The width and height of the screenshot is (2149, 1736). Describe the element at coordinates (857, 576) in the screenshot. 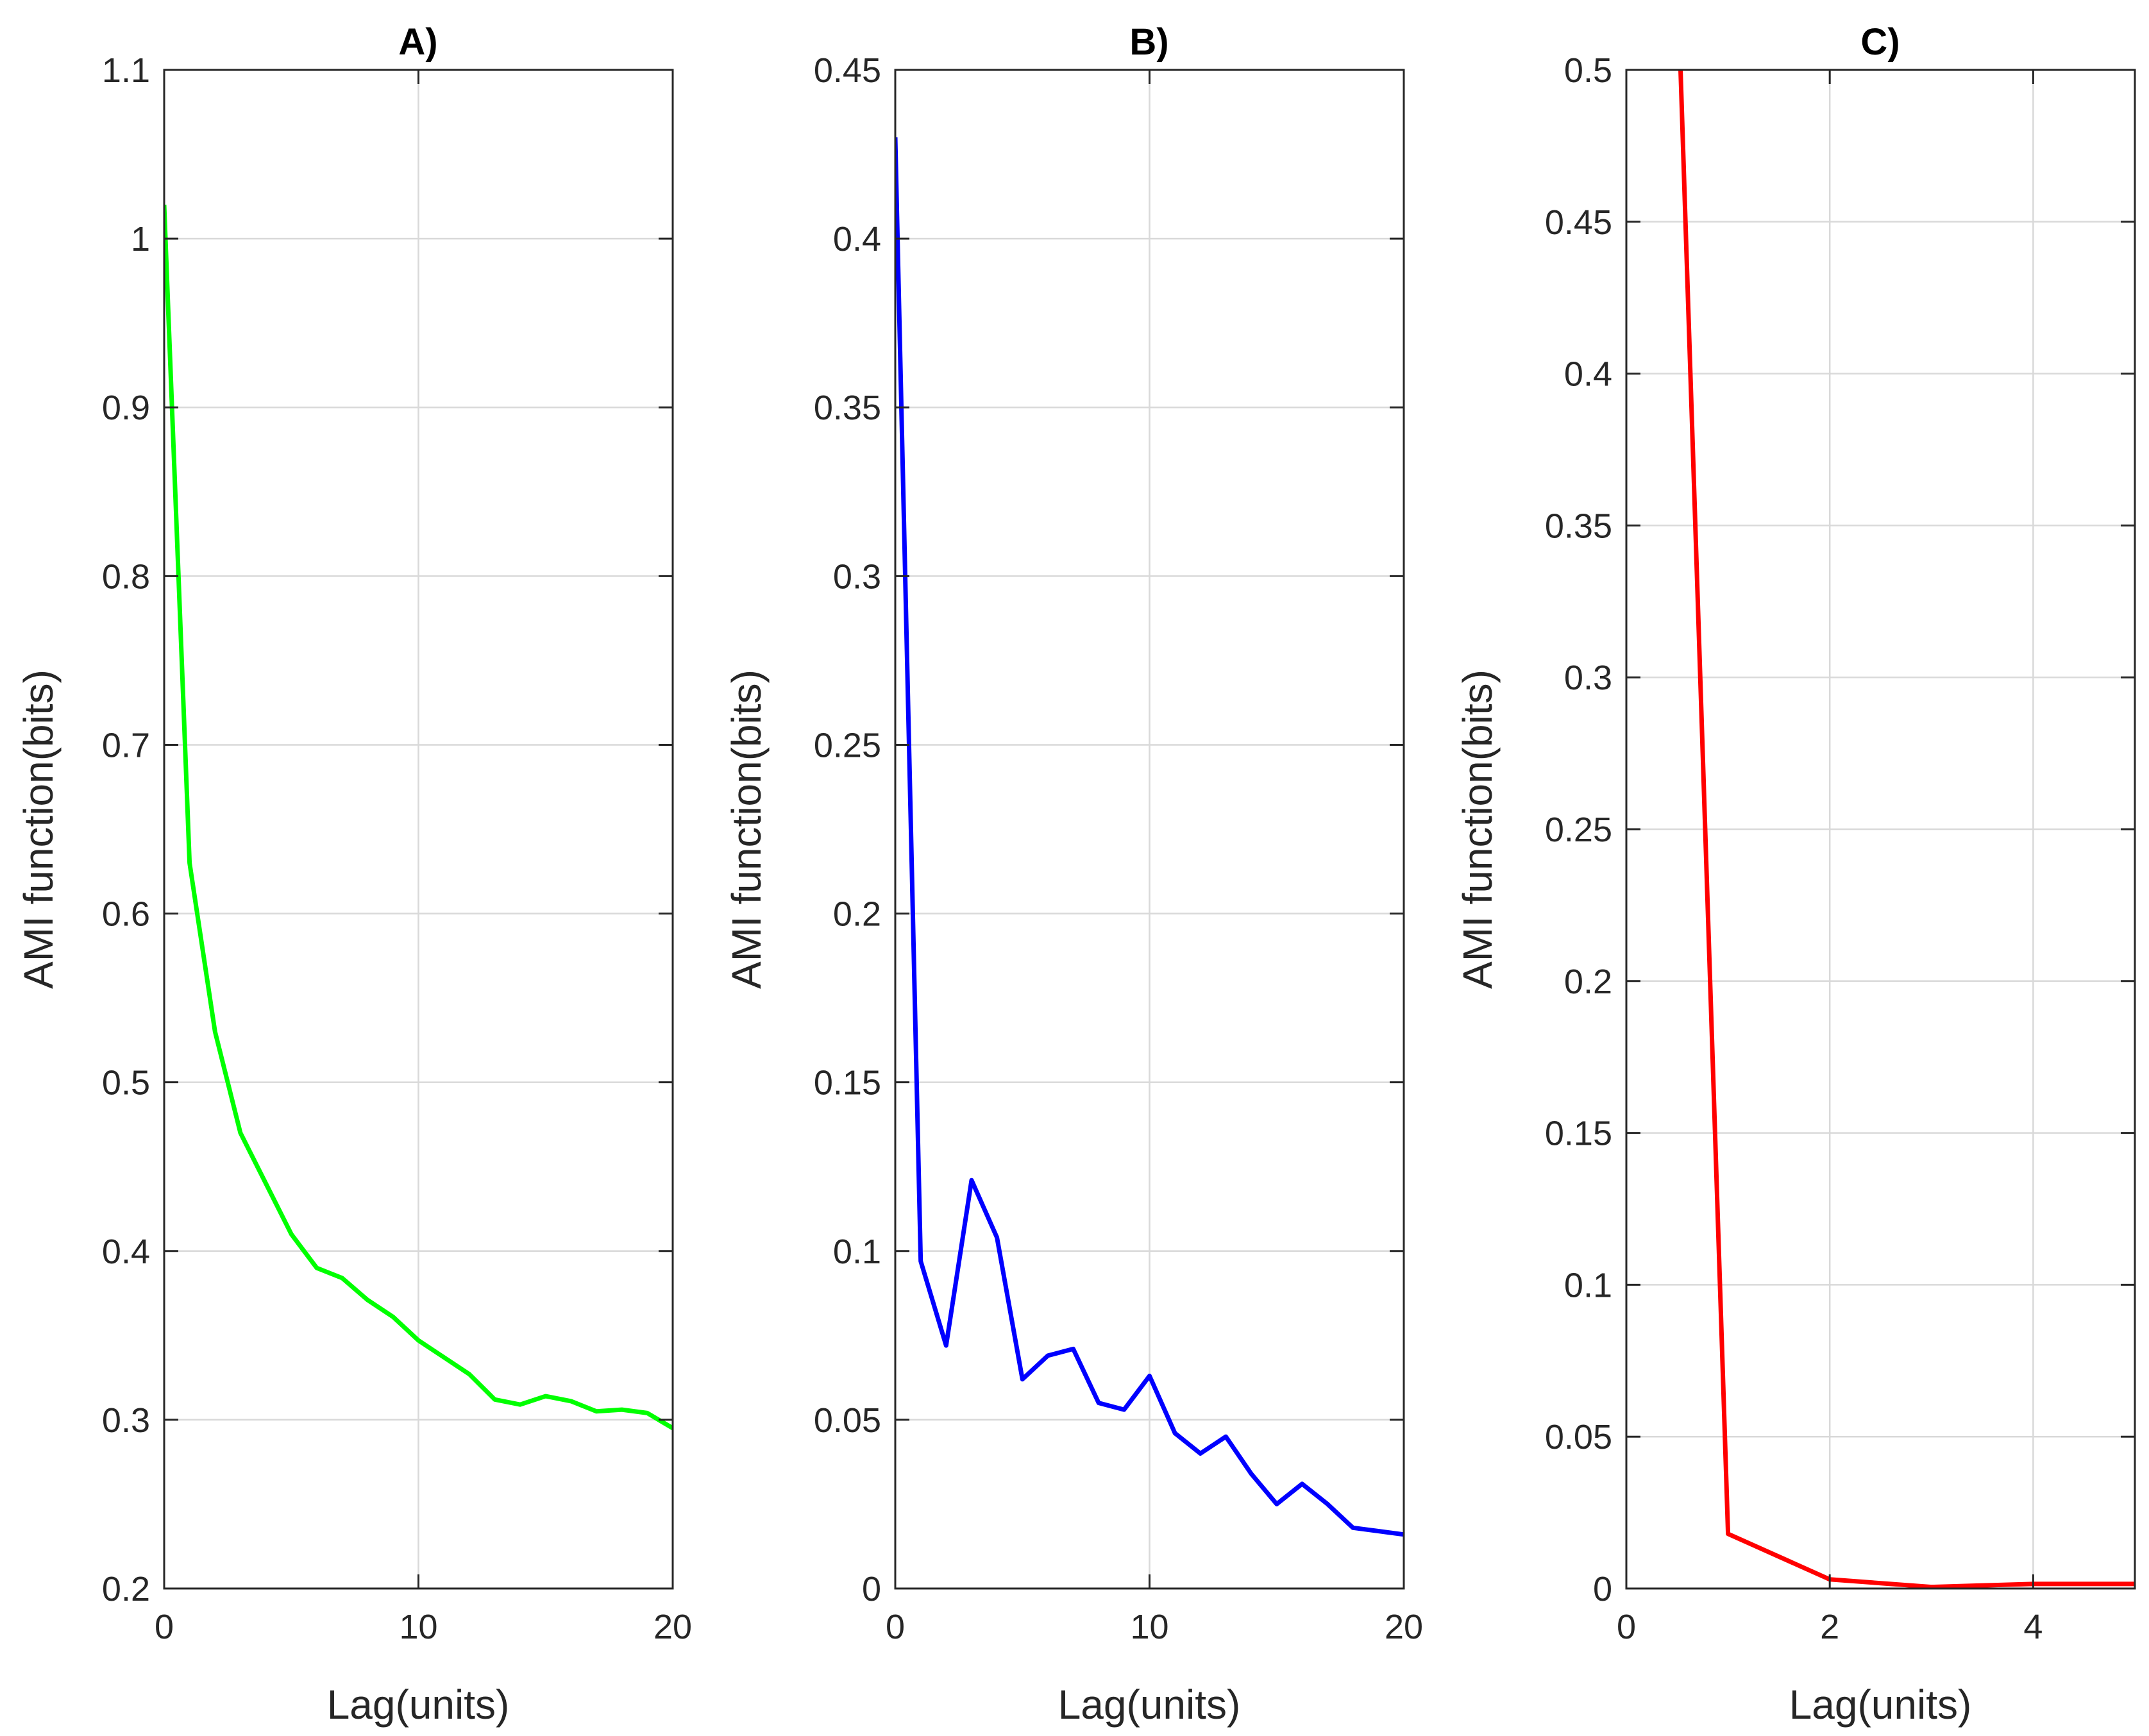

I see `panel-b-ytick-label: 0.3` at that location.